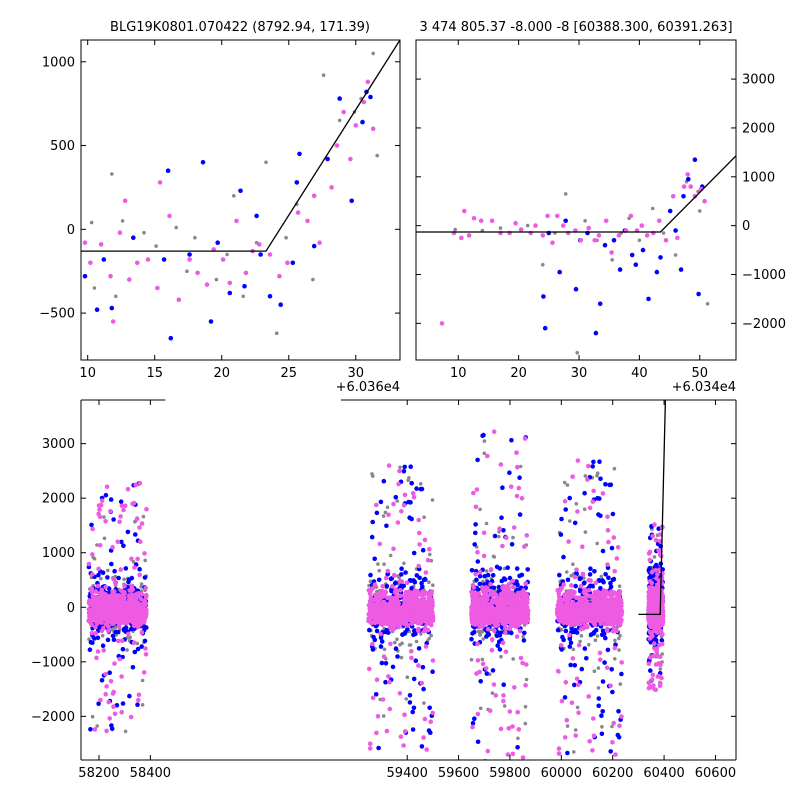 This screenshot has width=800, height=800. I want to click on y-tick-label: 1000, so click(58, 62).